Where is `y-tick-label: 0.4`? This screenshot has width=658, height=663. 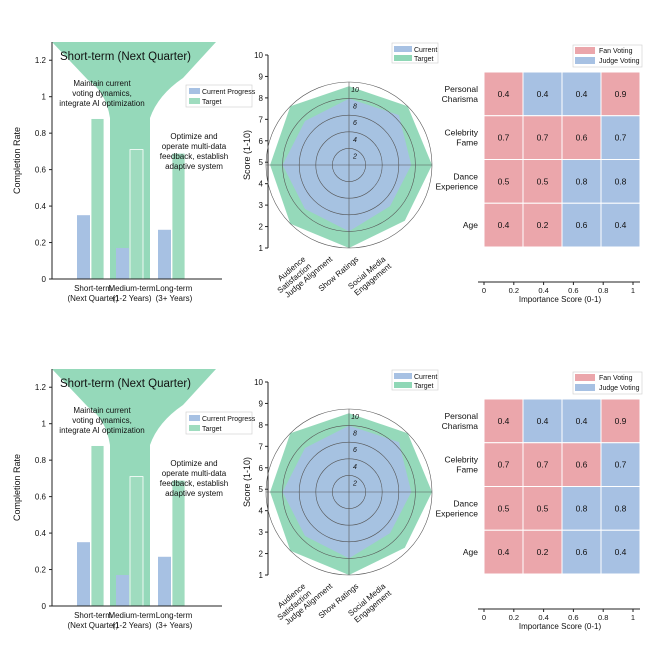 y-tick-label: 0.4 is located at coordinates (41, 533).